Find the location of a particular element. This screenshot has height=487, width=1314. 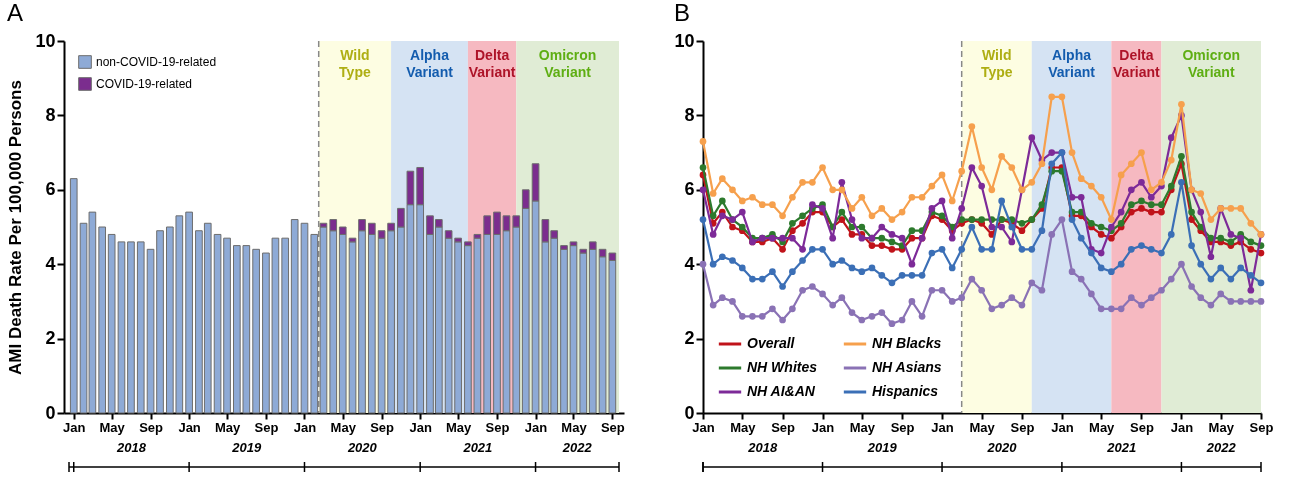

text: 2021 is located at coordinates (477, 447).